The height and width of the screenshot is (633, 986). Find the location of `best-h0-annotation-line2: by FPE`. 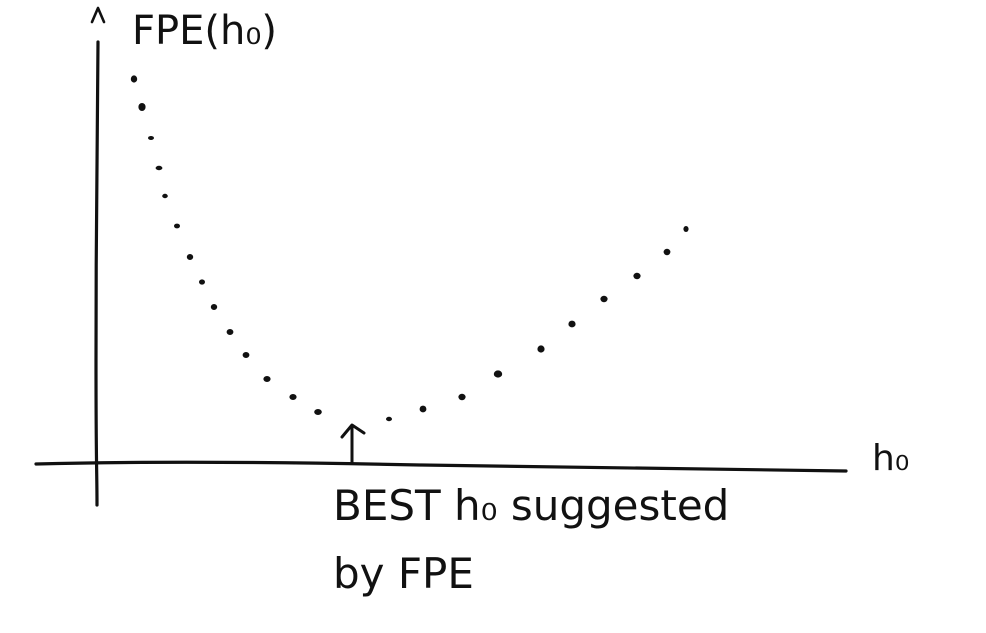

best-h0-annotation-line2: by FPE is located at coordinates (403, 573).